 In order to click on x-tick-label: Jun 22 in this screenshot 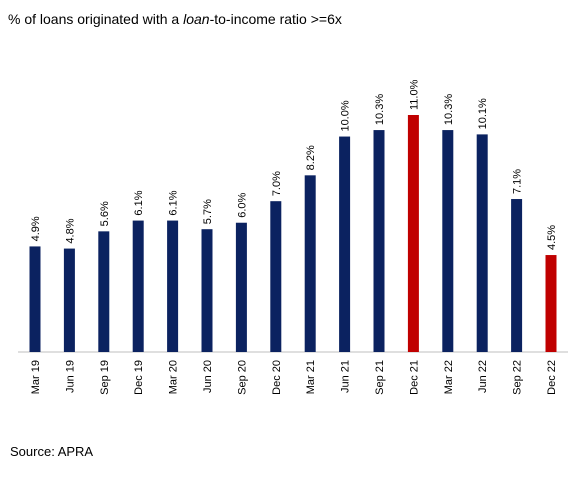, I will do `click(483, 376)`.